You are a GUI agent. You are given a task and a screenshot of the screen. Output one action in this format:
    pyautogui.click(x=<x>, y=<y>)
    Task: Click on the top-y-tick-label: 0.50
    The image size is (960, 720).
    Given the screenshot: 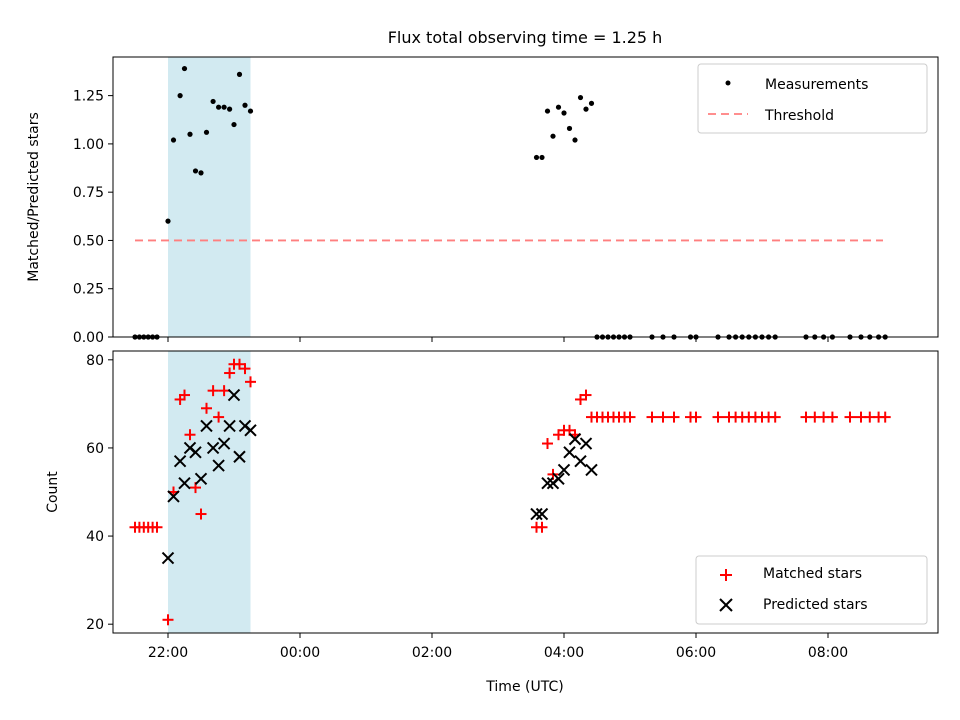 What is the action you would take?
    pyautogui.click(x=88, y=241)
    